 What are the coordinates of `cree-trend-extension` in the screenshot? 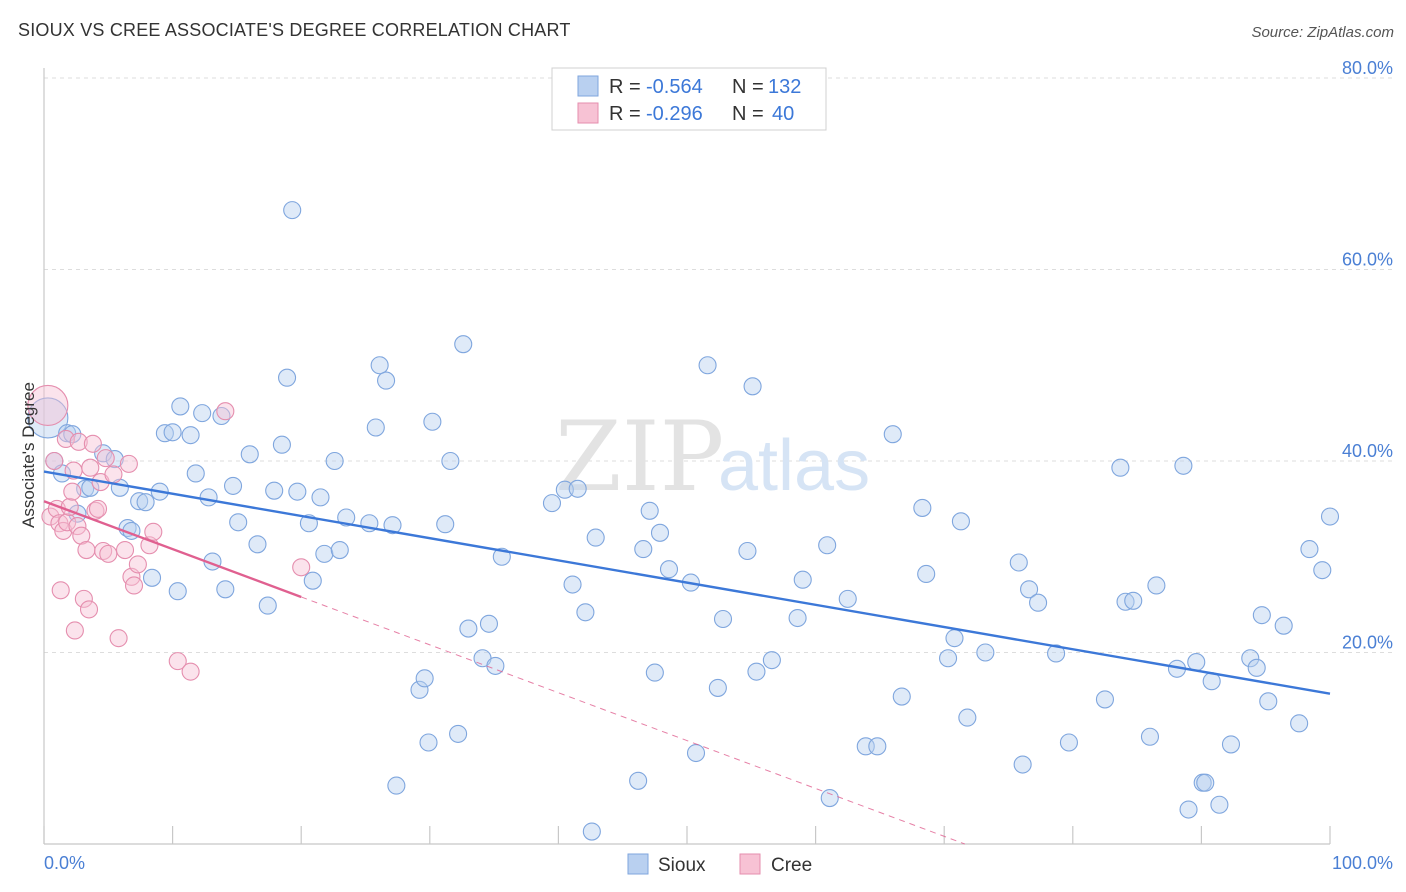 It's located at (633, 720).